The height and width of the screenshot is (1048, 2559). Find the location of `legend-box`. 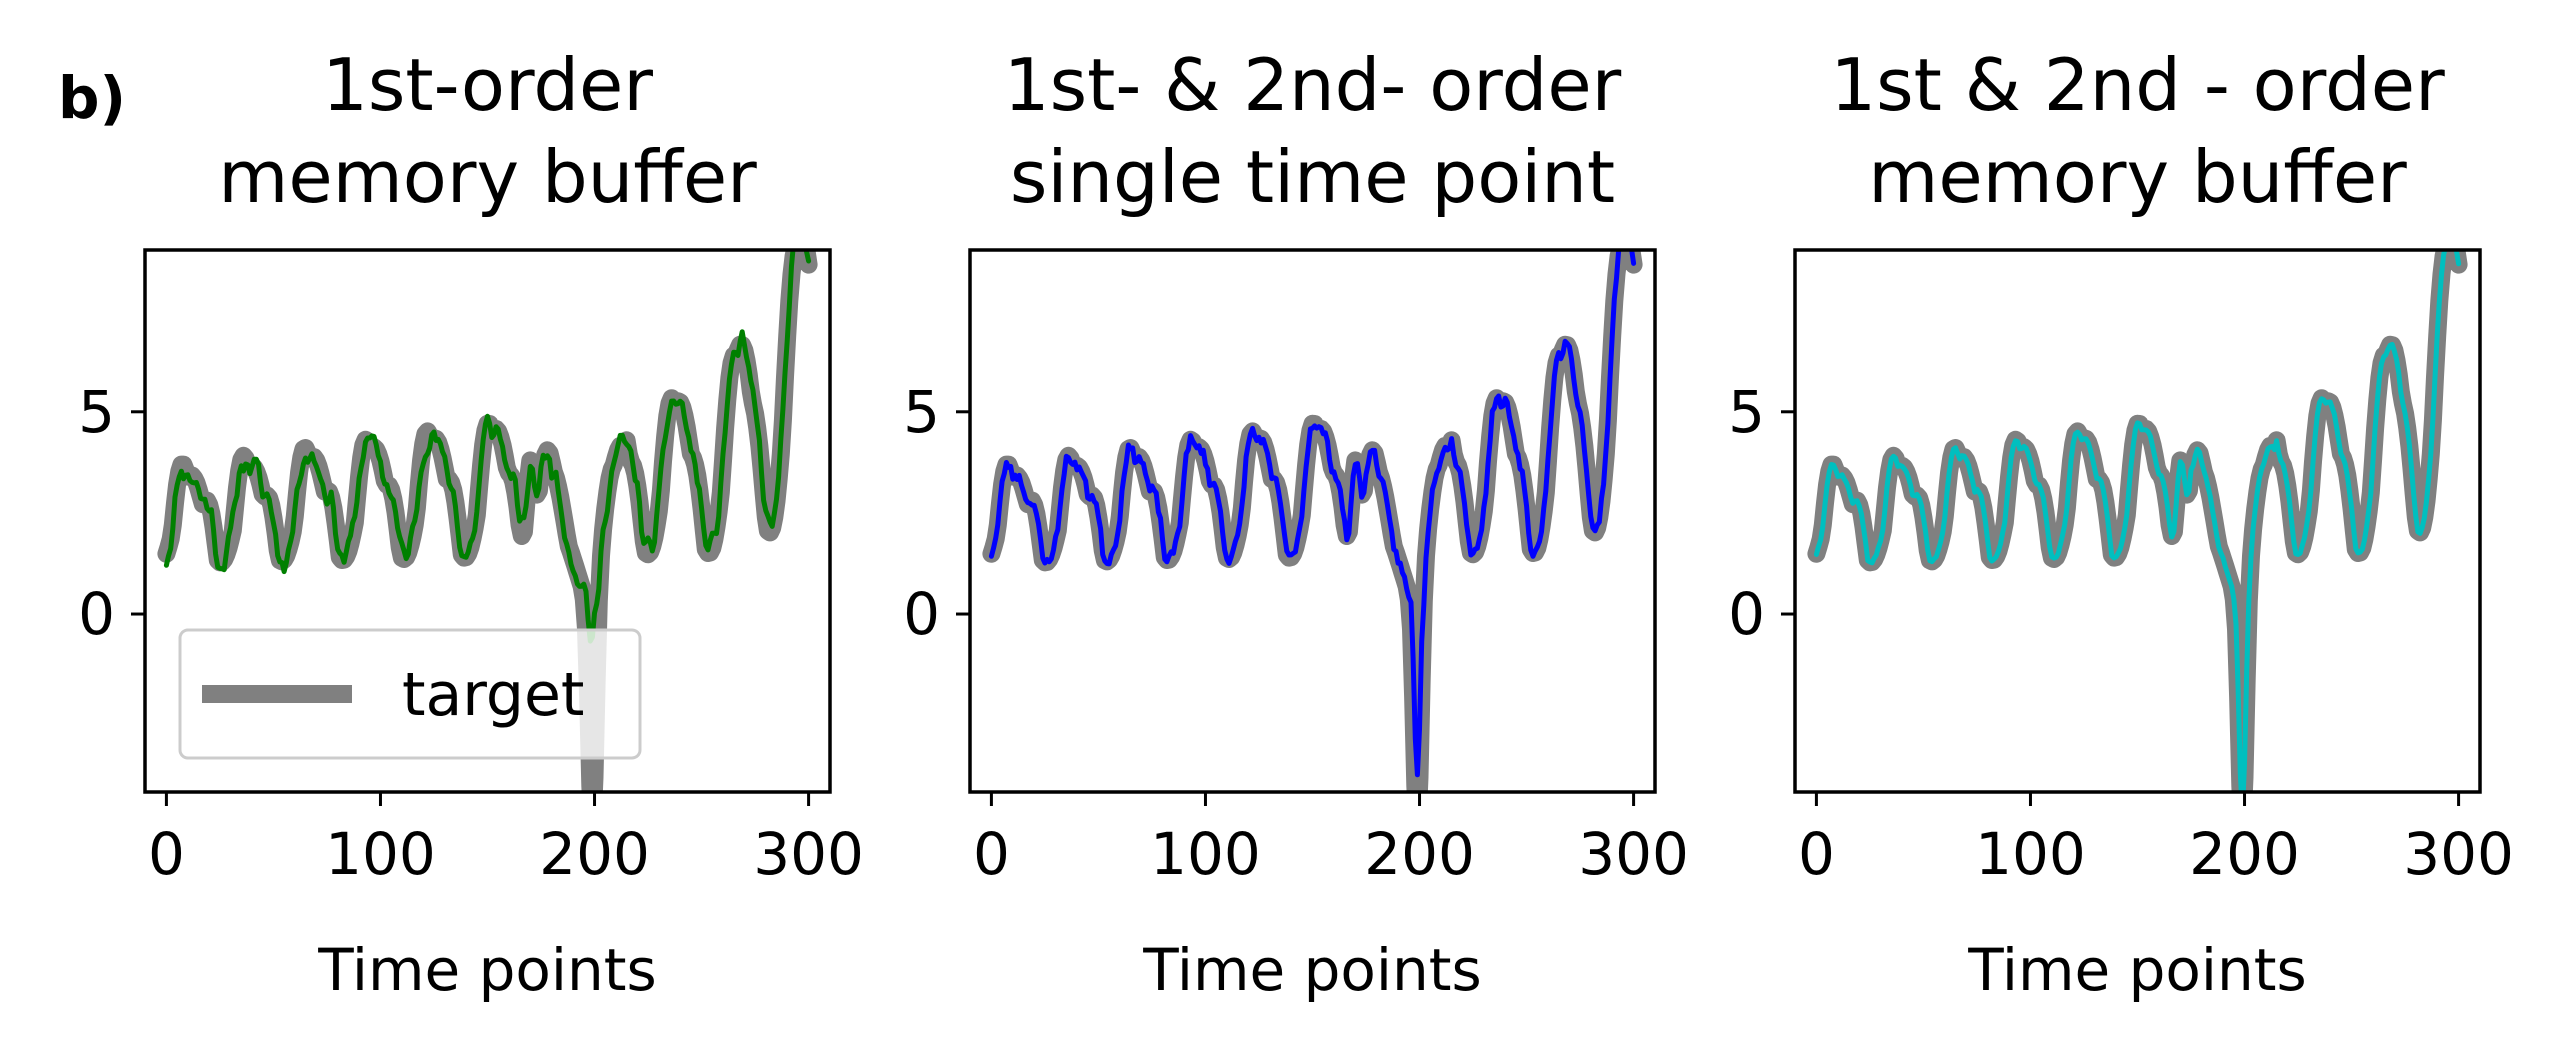

legend-box is located at coordinates (410, 694).